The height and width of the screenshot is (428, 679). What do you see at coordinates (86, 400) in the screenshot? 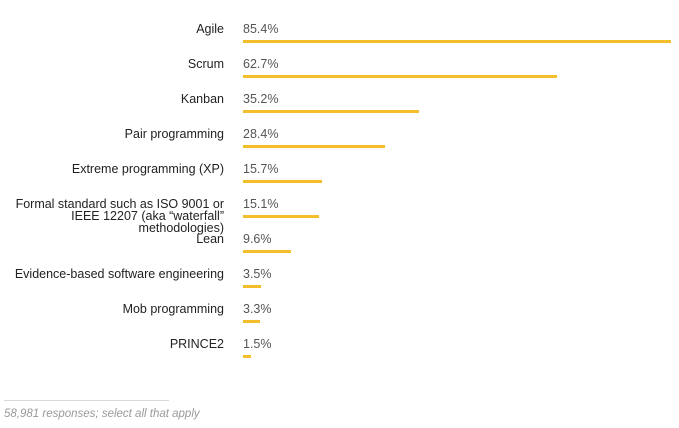
I see `footnote-divider` at bounding box center [86, 400].